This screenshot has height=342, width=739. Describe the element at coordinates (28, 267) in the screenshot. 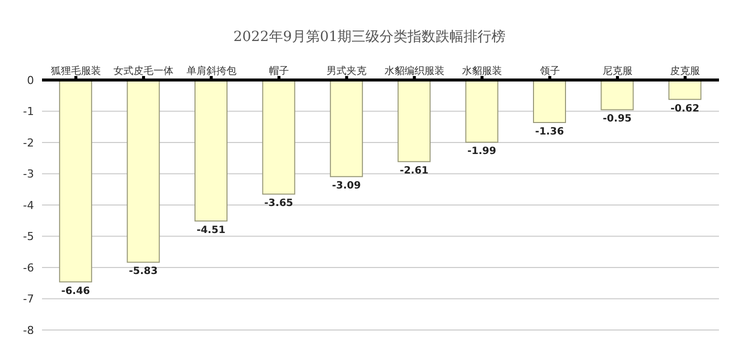

I see `y-tick-label: -6` at that location.